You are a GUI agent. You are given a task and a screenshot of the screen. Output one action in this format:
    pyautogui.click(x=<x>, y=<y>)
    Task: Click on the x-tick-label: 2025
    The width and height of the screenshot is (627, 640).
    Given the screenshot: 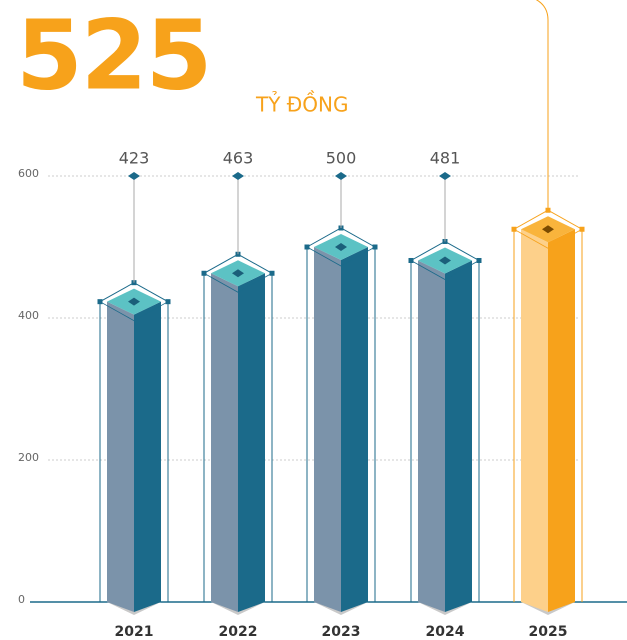 What is the action you would take?
    pyautogui.click(x=548, y=632)
    